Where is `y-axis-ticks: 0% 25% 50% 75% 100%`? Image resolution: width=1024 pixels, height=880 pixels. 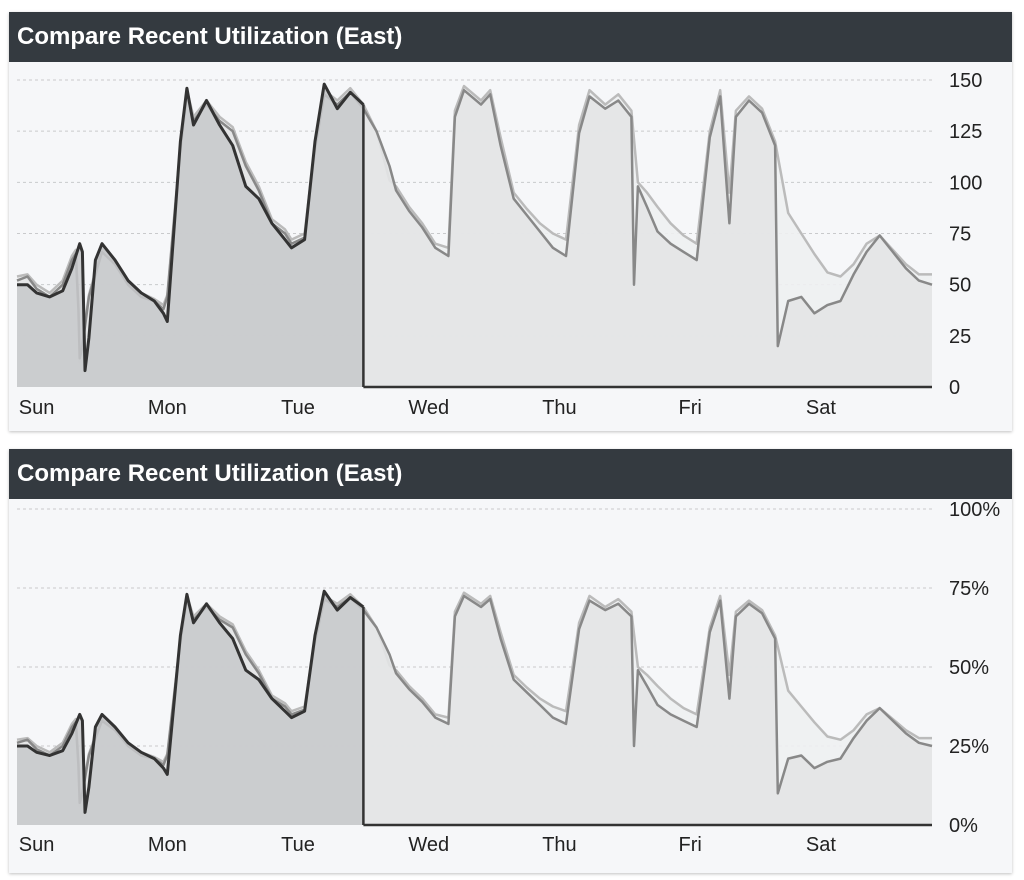 y-axis-ticks: 0% 25% 50% 75% 100% is located at coordinates (974, 668).